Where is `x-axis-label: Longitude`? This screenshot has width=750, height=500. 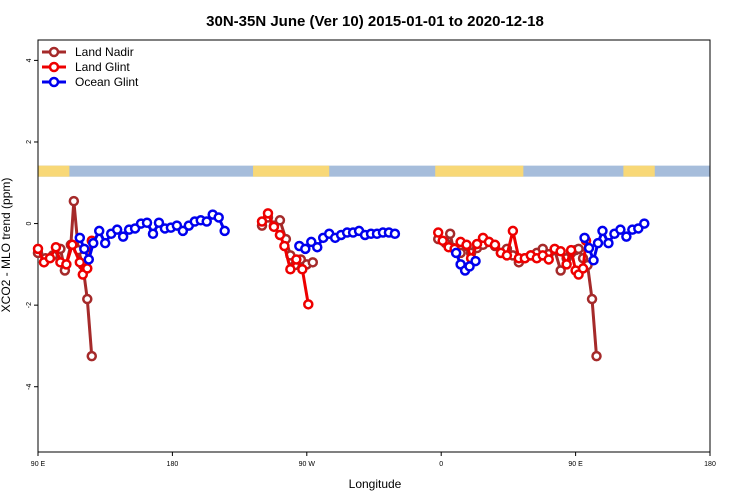 x-axis-label: Longitude is located at coordinates (375, 484).